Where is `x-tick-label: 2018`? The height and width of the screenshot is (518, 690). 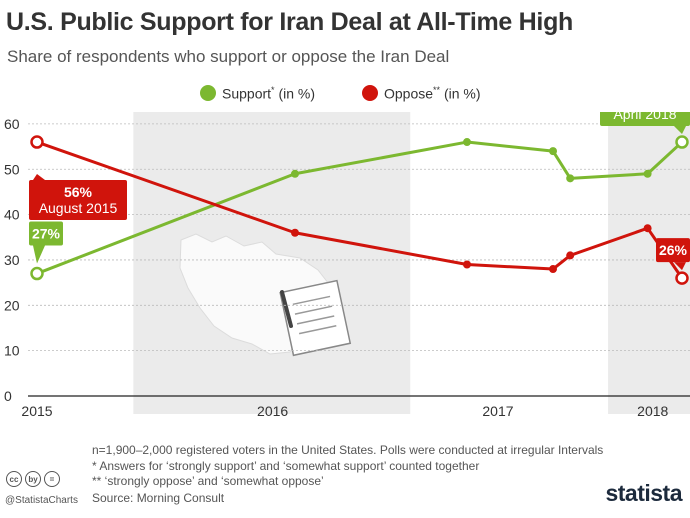 x-tick-label: 2018 is located at coordinates (652, 411).